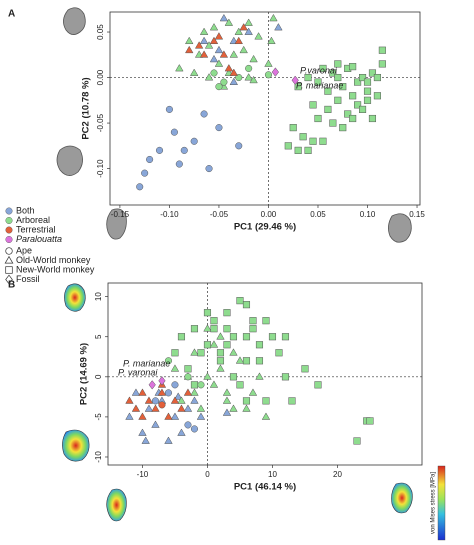 This screenshot has width=474, height=545. Describe the element at coordinates (98, 457) in the screenshot. I see `y-tick-label: -10` at that location.